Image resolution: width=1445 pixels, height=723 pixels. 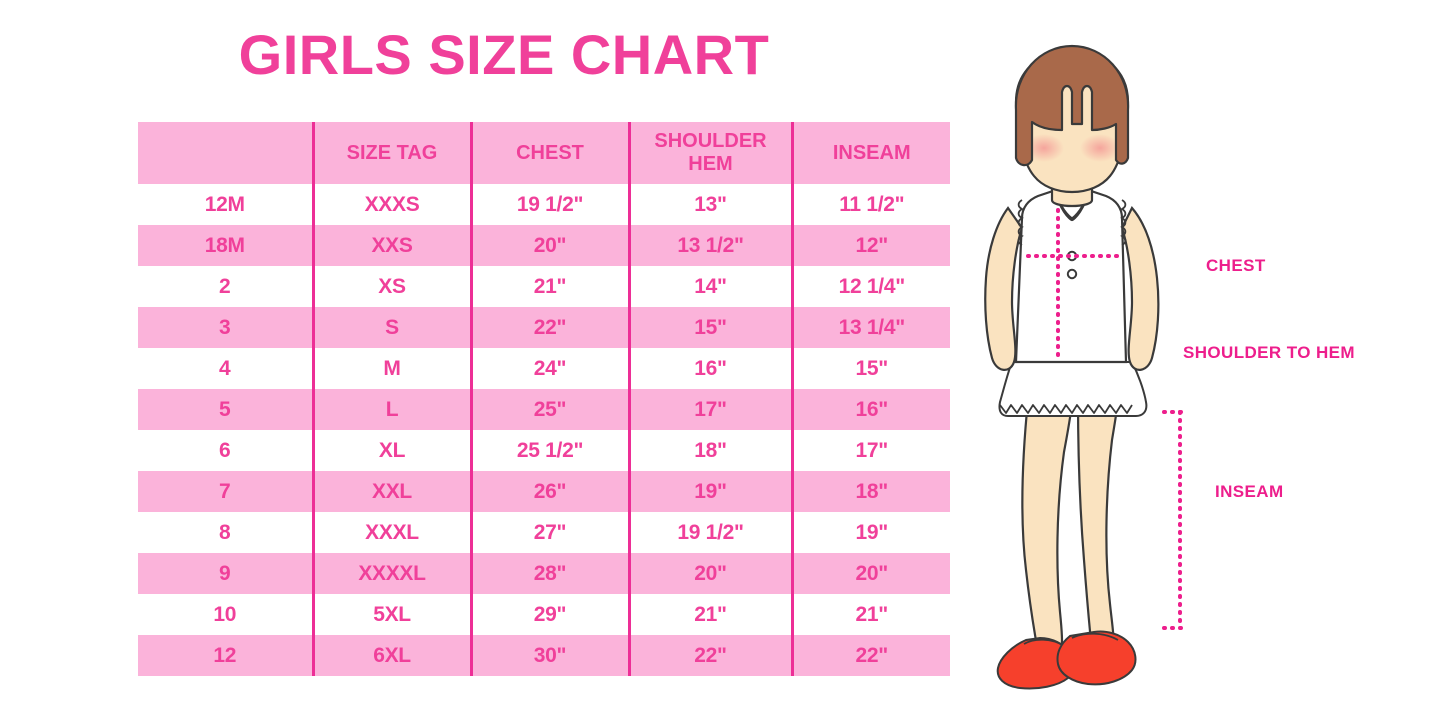 What do you see at coordinates (225, 368) in the screenshot?
I see `cell-size: 4` at bounding box center [225, 368].